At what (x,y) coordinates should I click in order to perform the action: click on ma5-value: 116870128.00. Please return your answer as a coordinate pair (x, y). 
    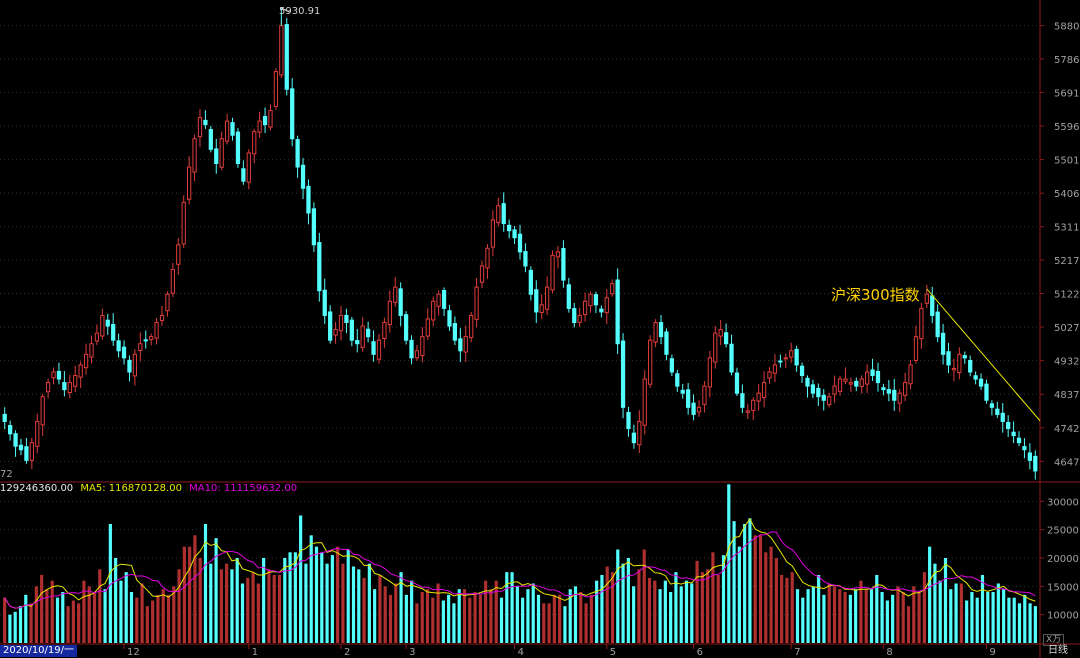
    Looking at the image, I should click on (145, 488).